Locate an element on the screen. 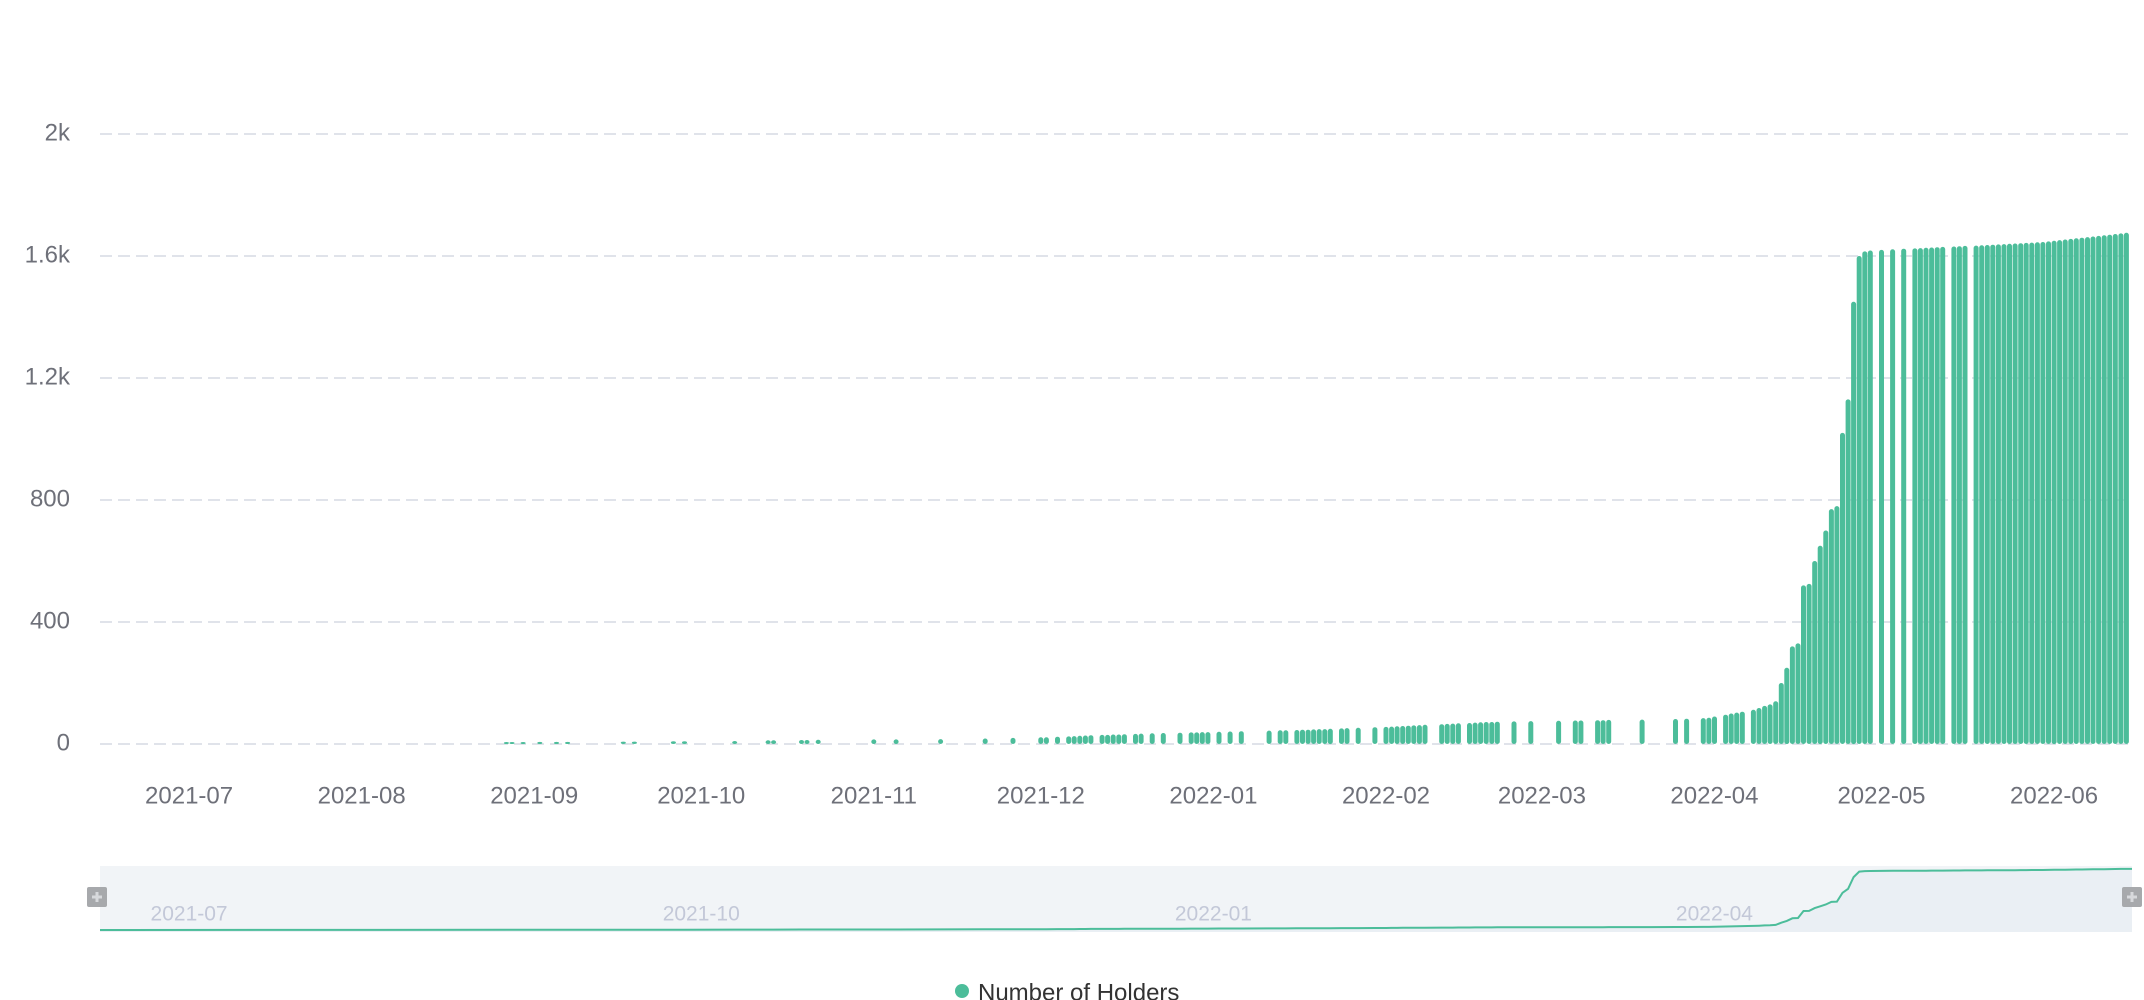 The height and width of the screenshot is (1000, 2144). slider-handle-left is located at coordinates (97, 897).